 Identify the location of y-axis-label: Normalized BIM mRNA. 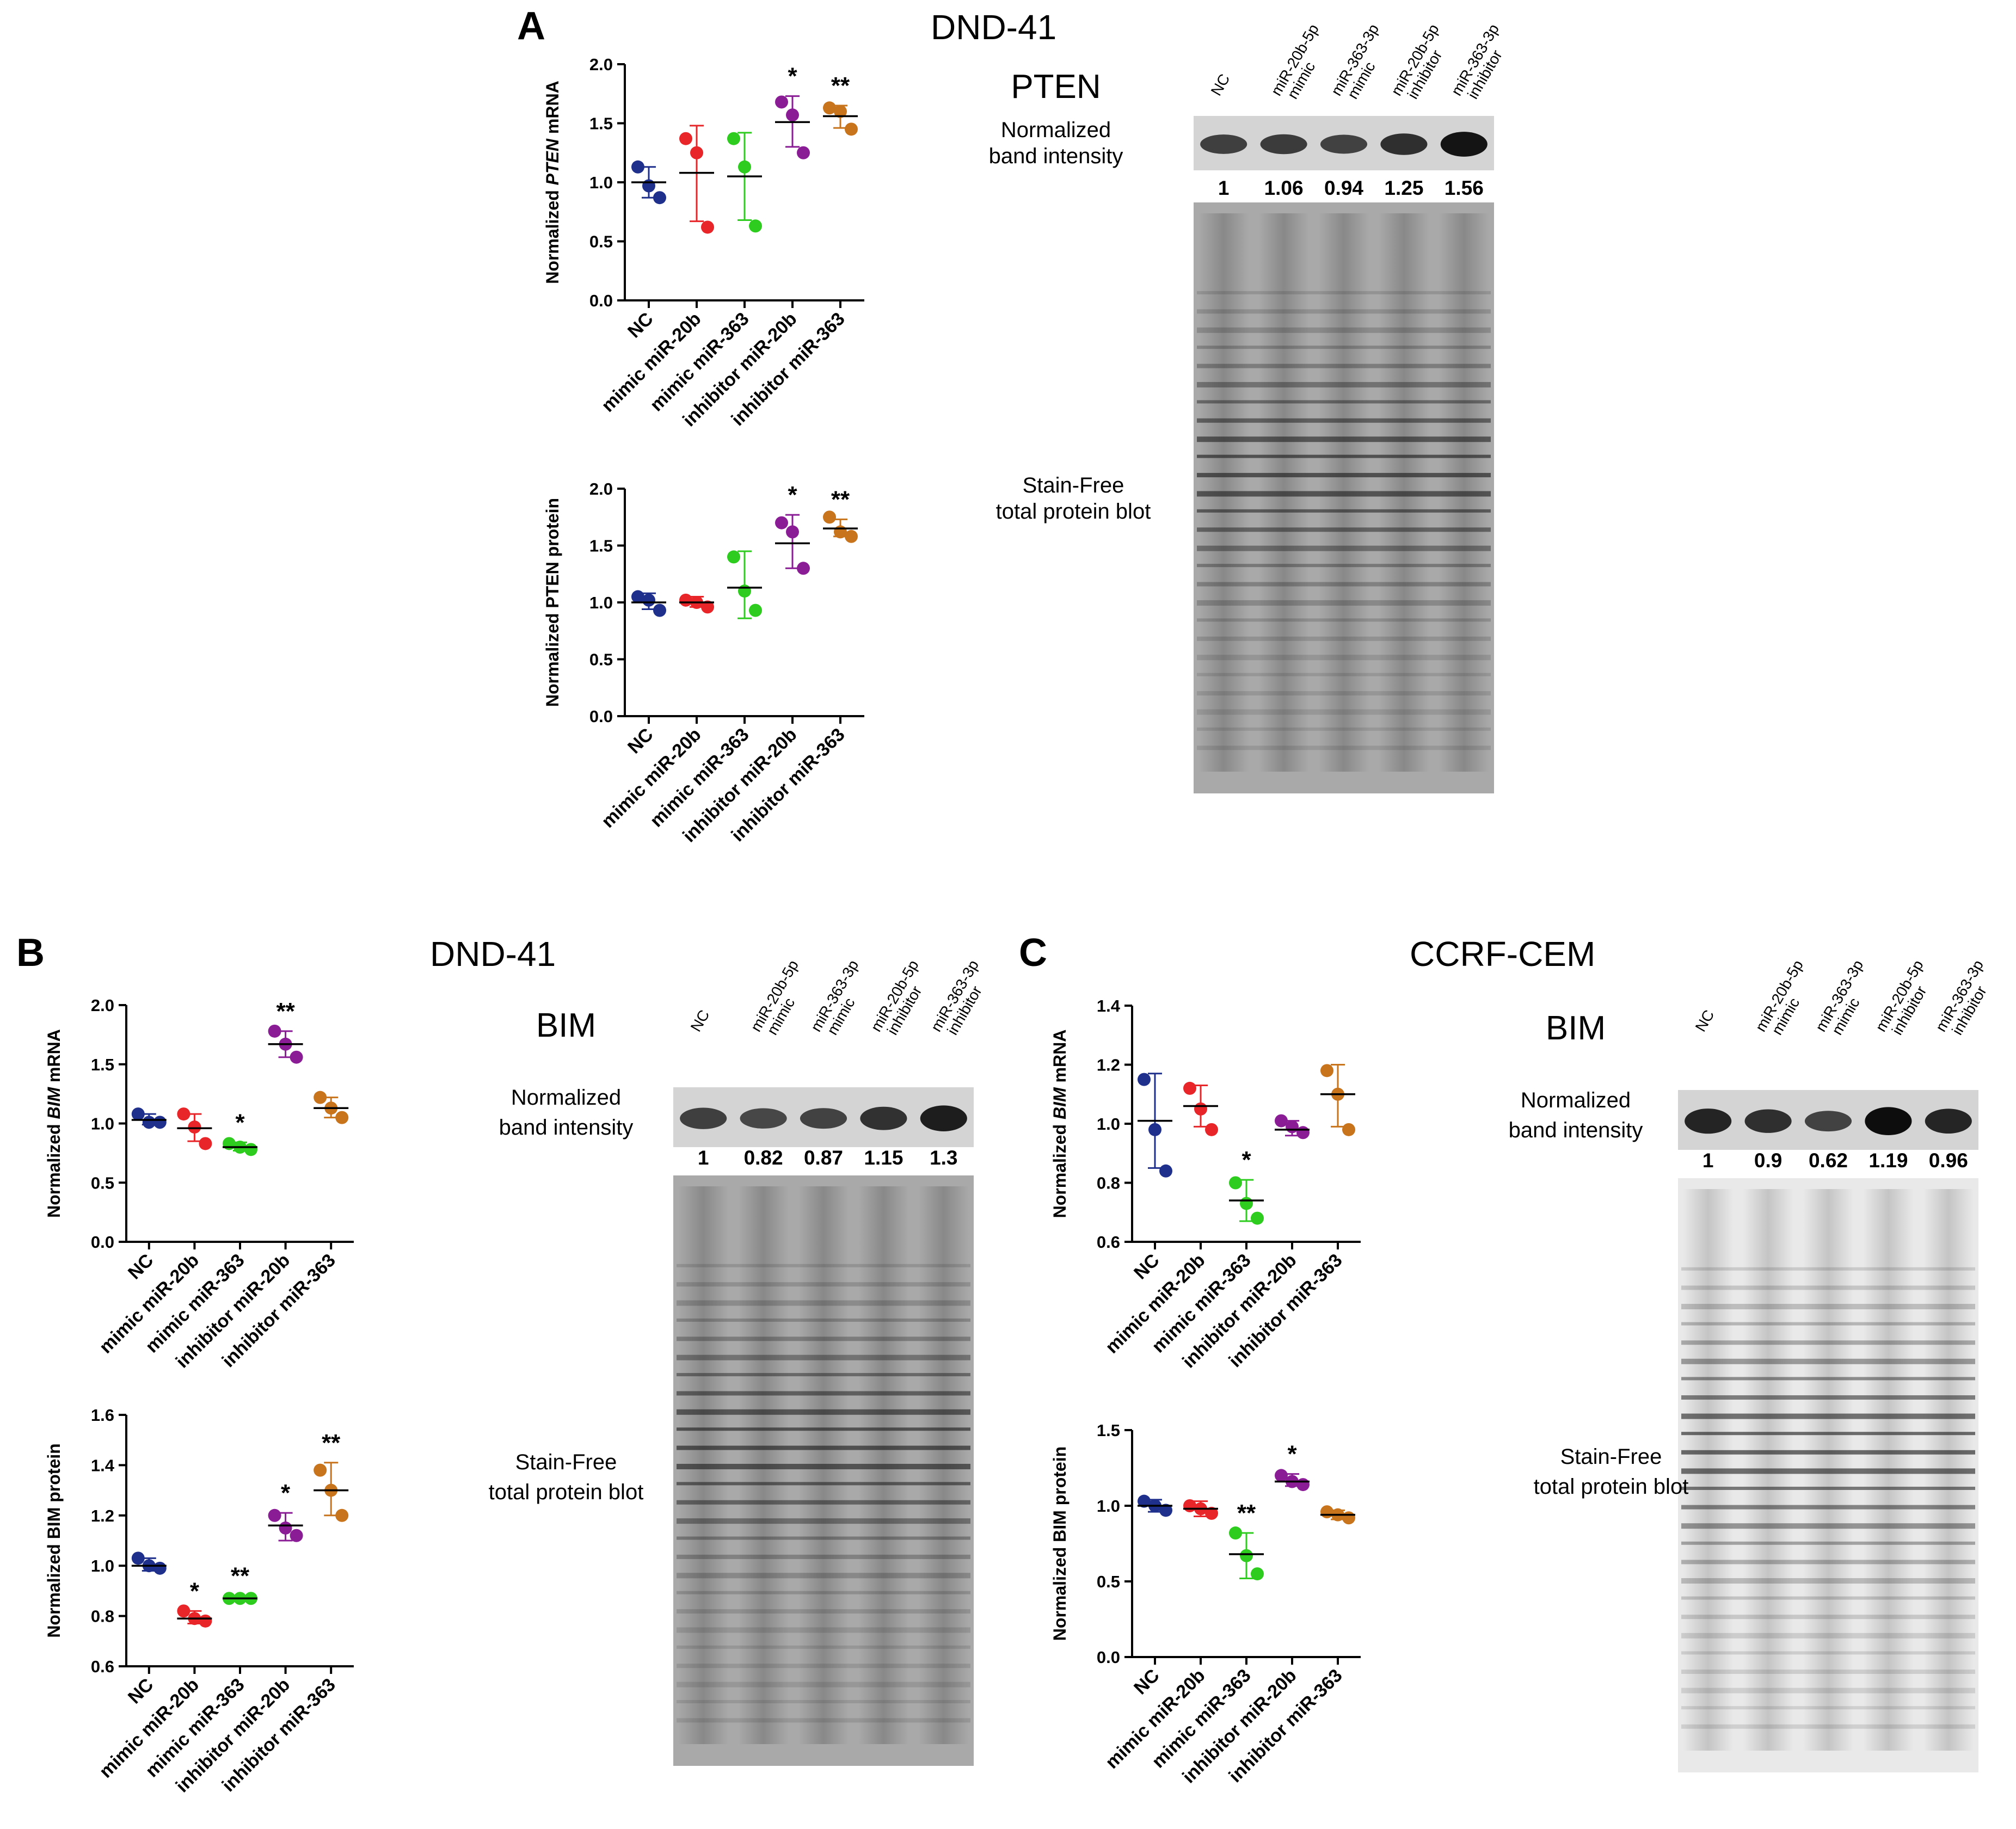
(54, 1123).